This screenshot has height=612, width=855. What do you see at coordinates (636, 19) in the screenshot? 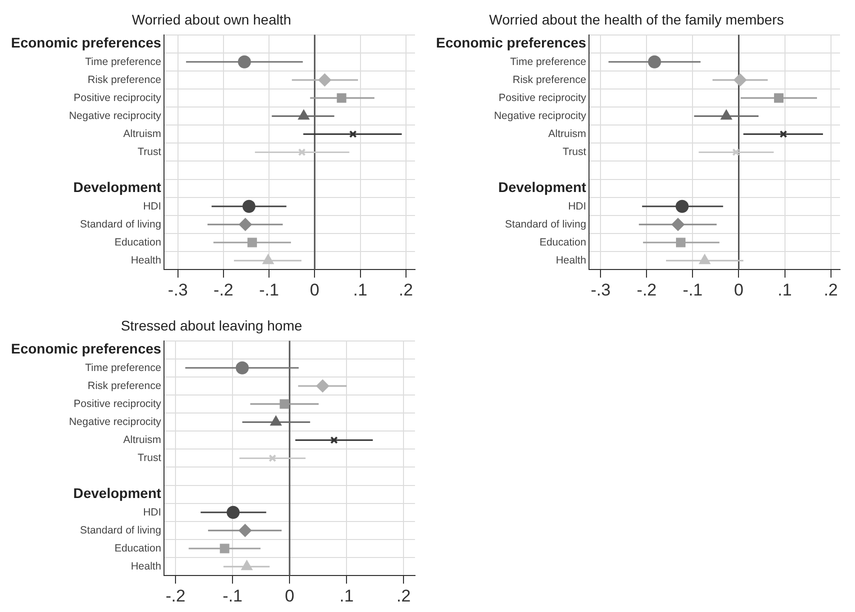
I see `chart-title: Worried about the health of the family members` at bounding box center [636, 19].